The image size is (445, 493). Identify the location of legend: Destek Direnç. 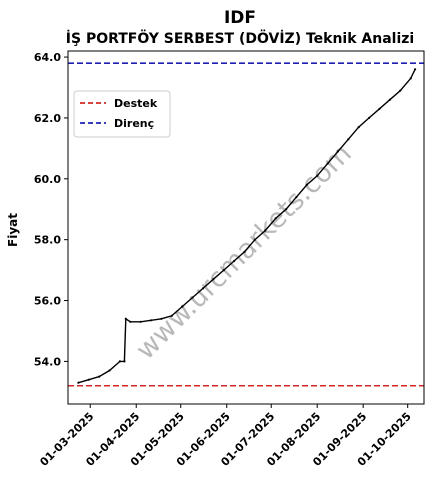
(122, 114).